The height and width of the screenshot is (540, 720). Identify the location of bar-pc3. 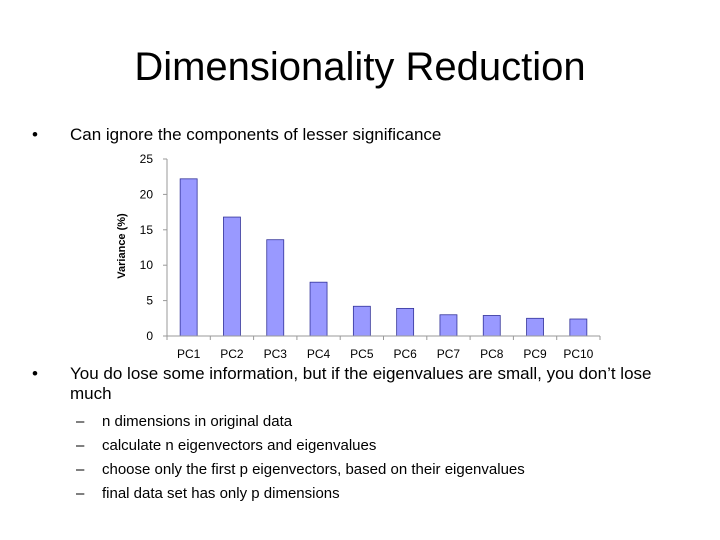
(275, 288).